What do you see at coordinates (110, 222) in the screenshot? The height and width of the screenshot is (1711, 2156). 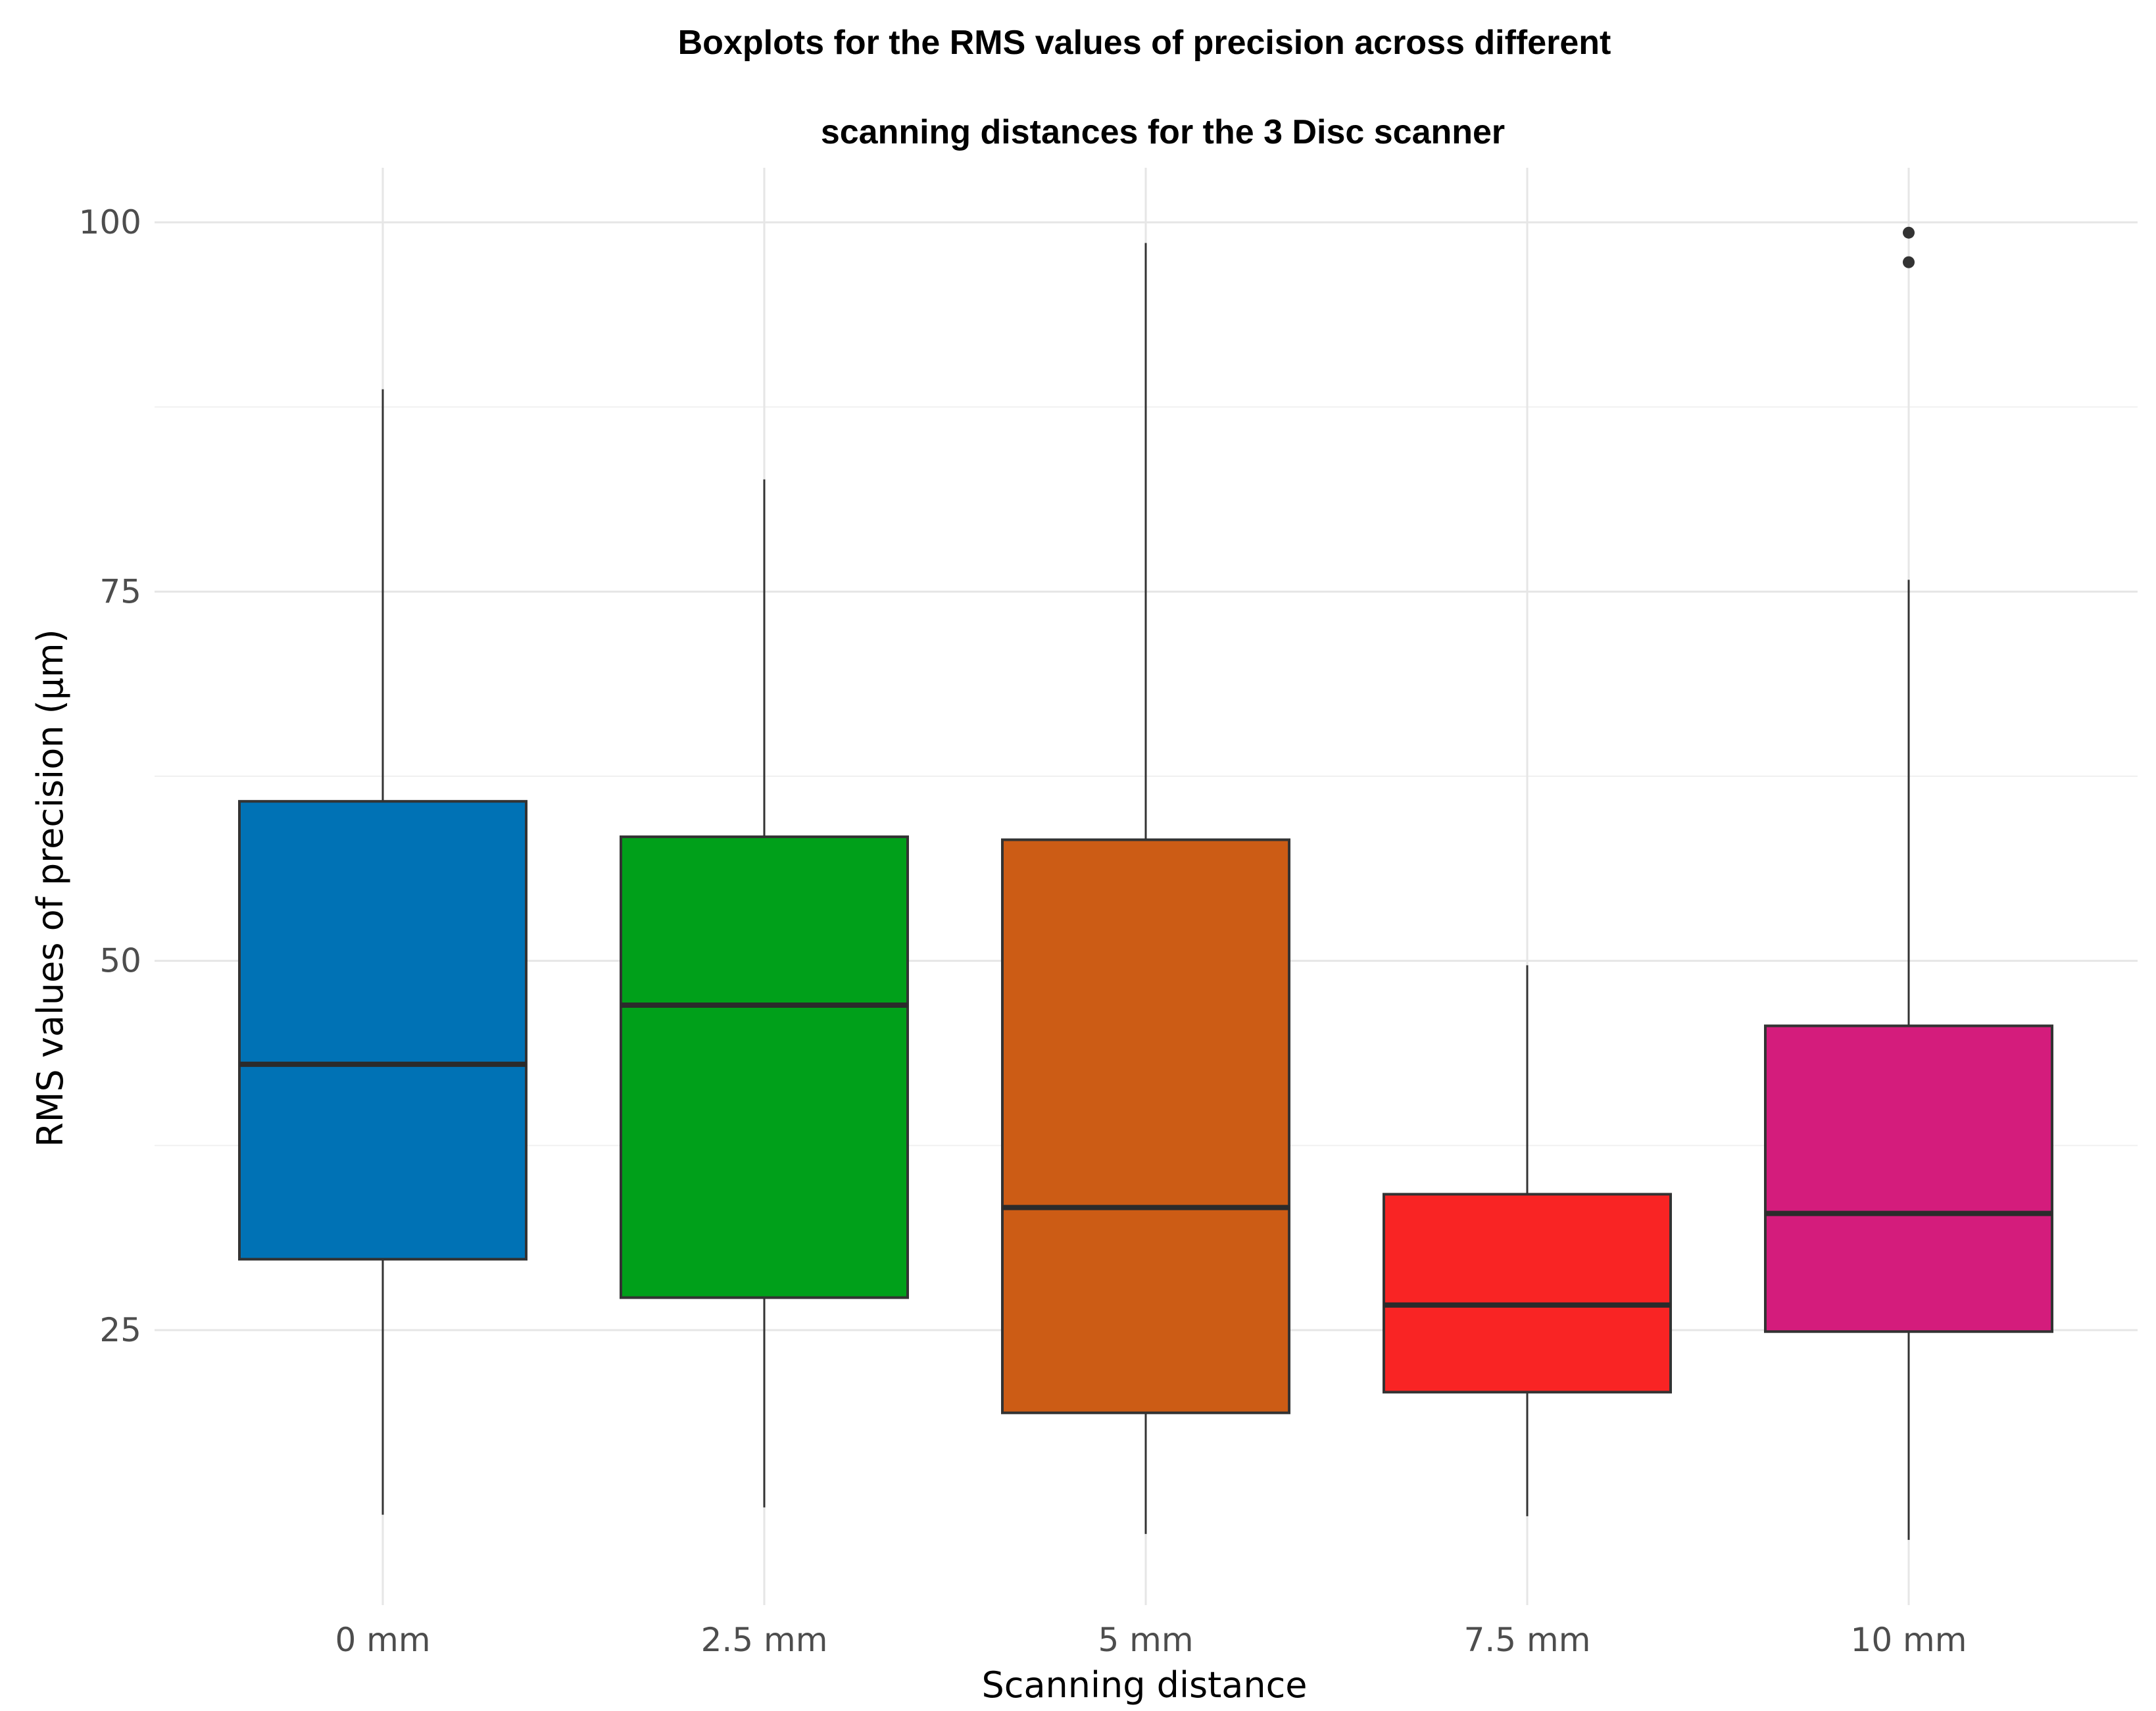 I see `y-tick-label: 100` at bounding box center [110, 222].